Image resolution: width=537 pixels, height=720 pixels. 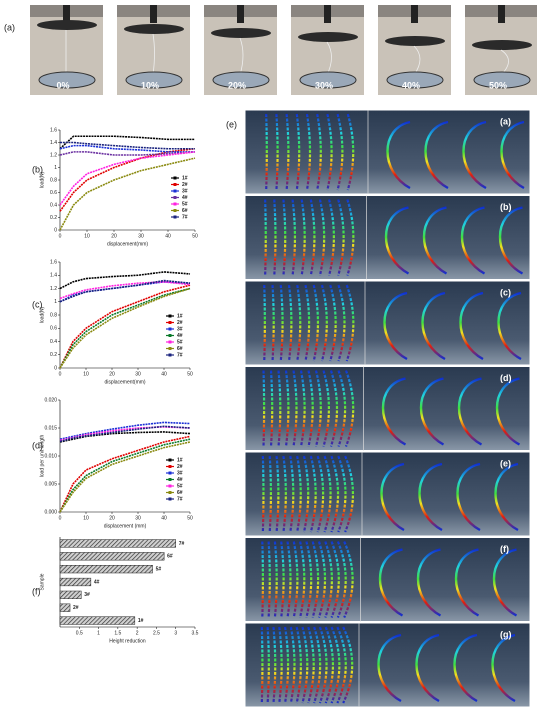 I want to click on x-tick-label: 40, so click(x=164, y=518).